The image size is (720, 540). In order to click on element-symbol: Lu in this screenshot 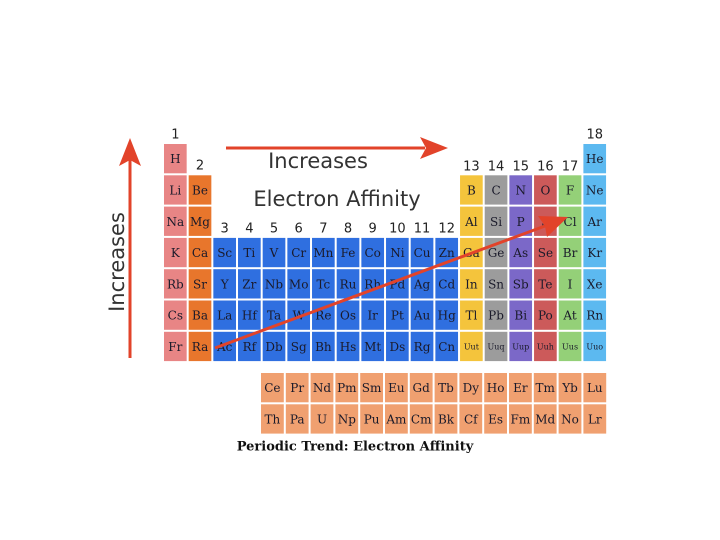, I will do `click(595, 388)`.